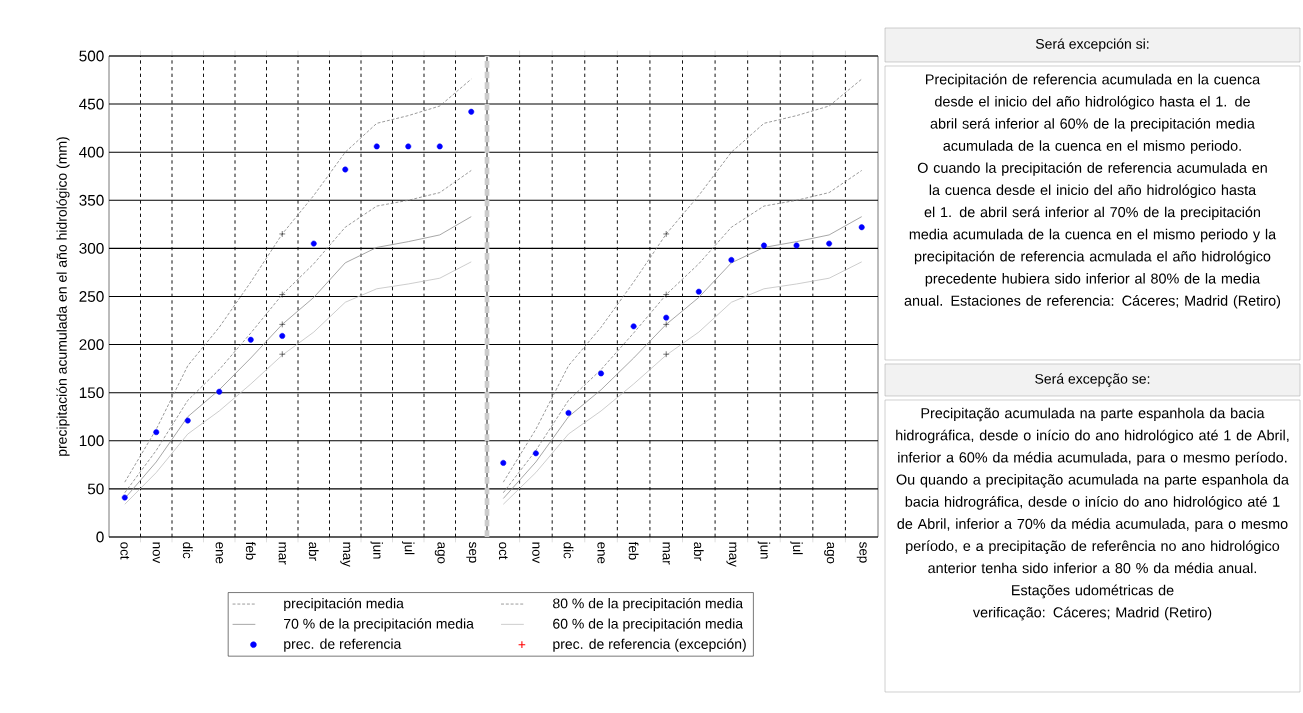 The width and height of the screenshot is (1303, 713). What do you see at coordinates (379, 625) in the screenshot?
I see `legend-label: 70 % de la precipitación media` at bounding box center [379, 625].